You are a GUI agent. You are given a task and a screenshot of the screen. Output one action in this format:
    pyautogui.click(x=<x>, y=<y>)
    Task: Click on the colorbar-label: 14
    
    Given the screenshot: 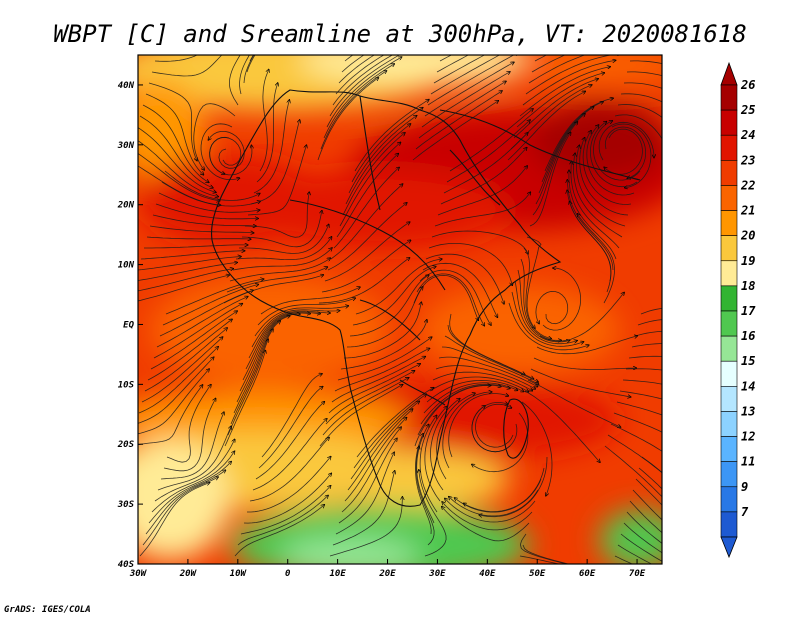 What is the action you would take?
    pyautogui.click(x=748, y=386)
    